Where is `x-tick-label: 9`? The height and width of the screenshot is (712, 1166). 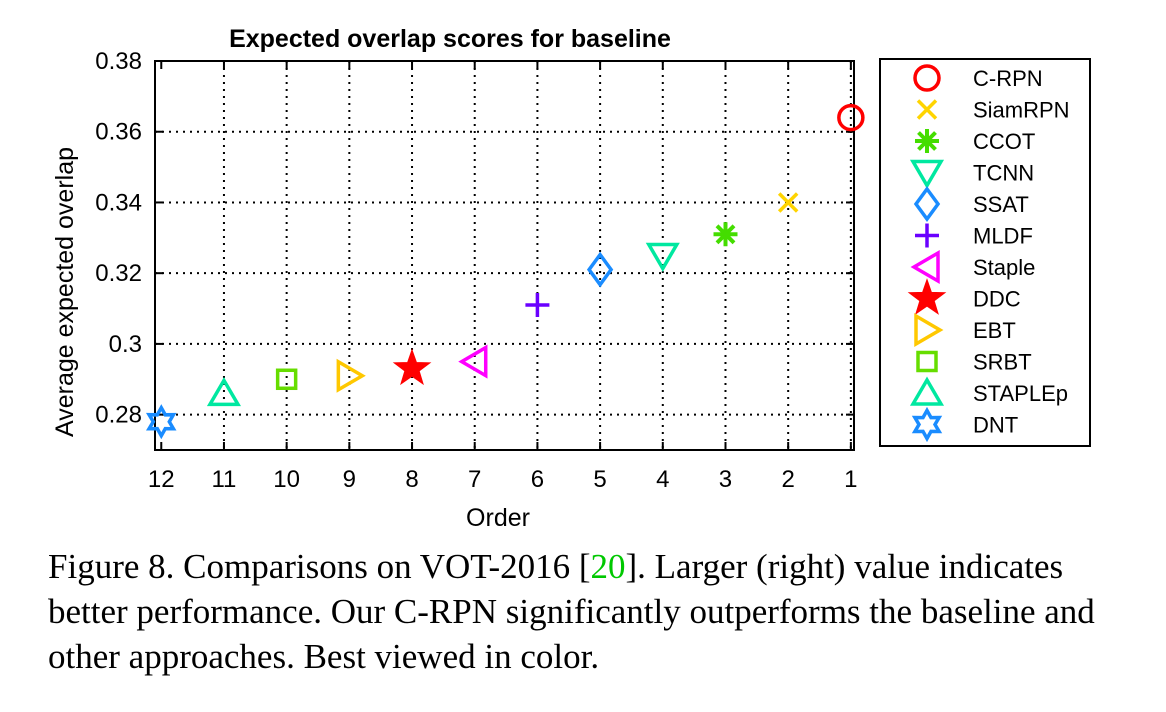
x-tick-label: 9 is located at coordinates (349, 479).